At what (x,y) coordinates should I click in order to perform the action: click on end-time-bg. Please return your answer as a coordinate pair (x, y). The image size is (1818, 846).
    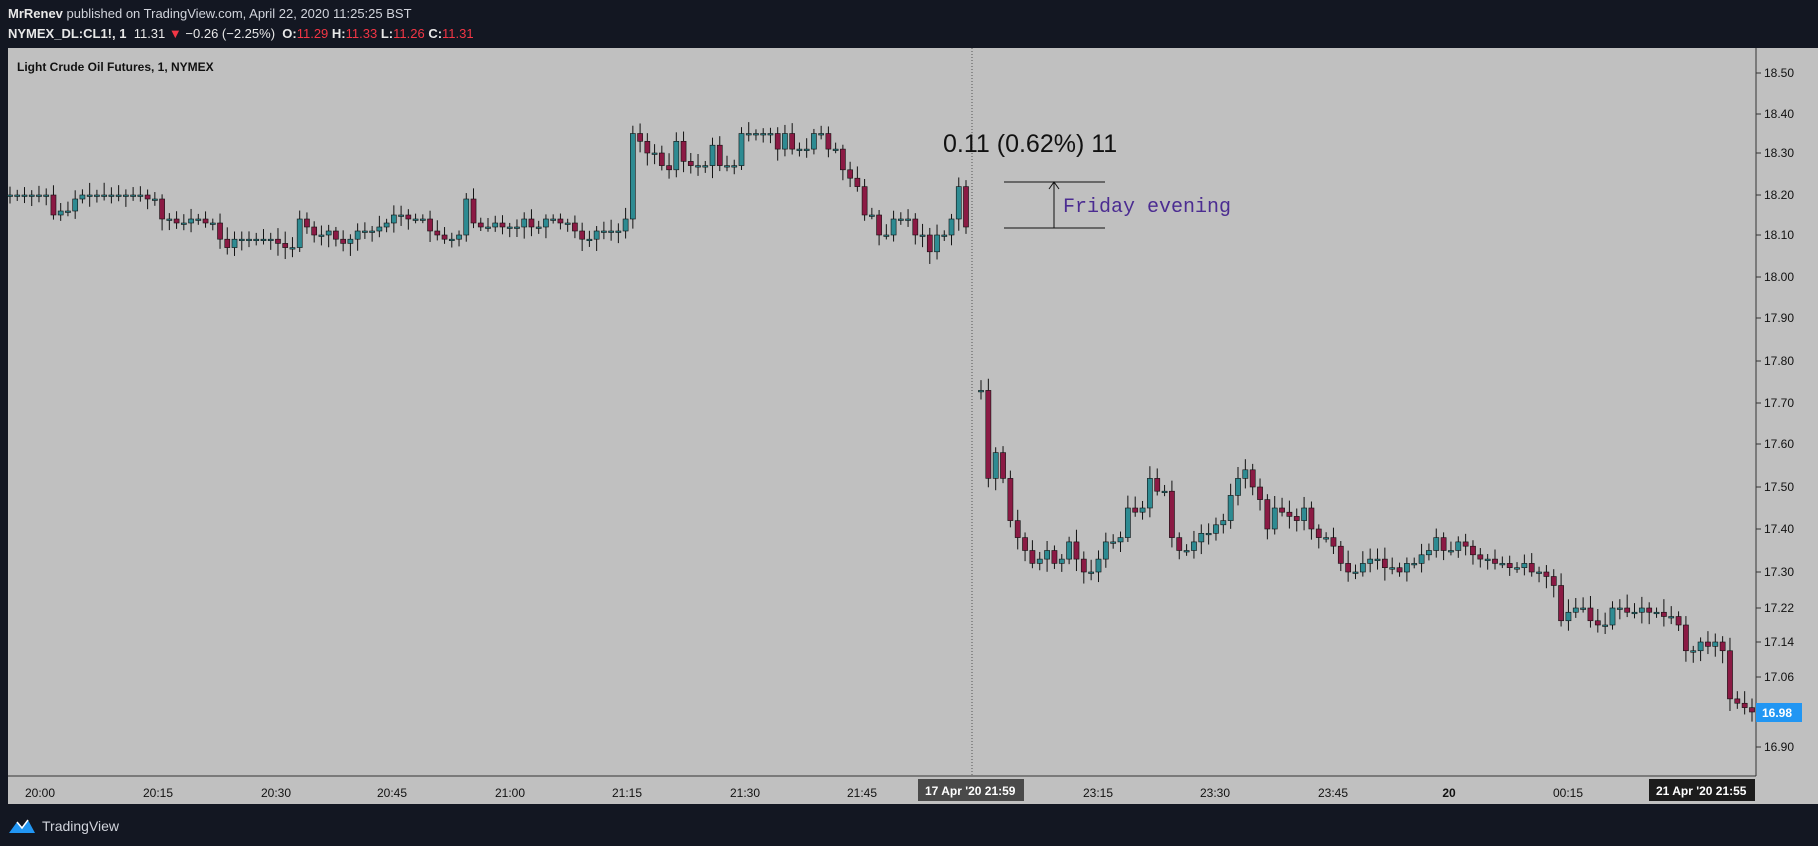
    Looking at the image, I should click on (1702, 790).